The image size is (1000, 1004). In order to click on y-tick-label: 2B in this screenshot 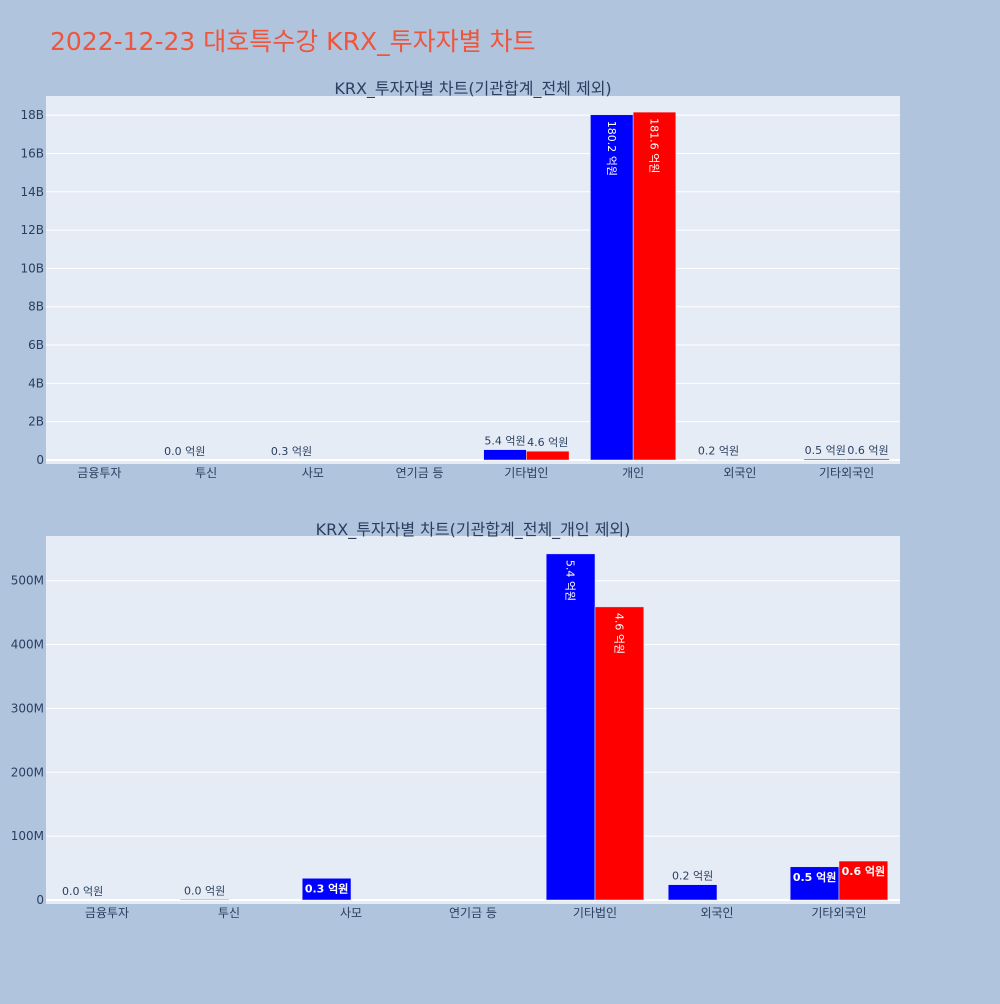, I will do `click(36, 422)`.